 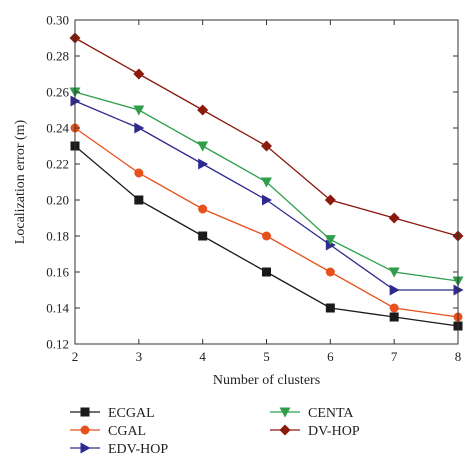 I want to click on y-tick-label: 0.16, so click(x=57, y=272).